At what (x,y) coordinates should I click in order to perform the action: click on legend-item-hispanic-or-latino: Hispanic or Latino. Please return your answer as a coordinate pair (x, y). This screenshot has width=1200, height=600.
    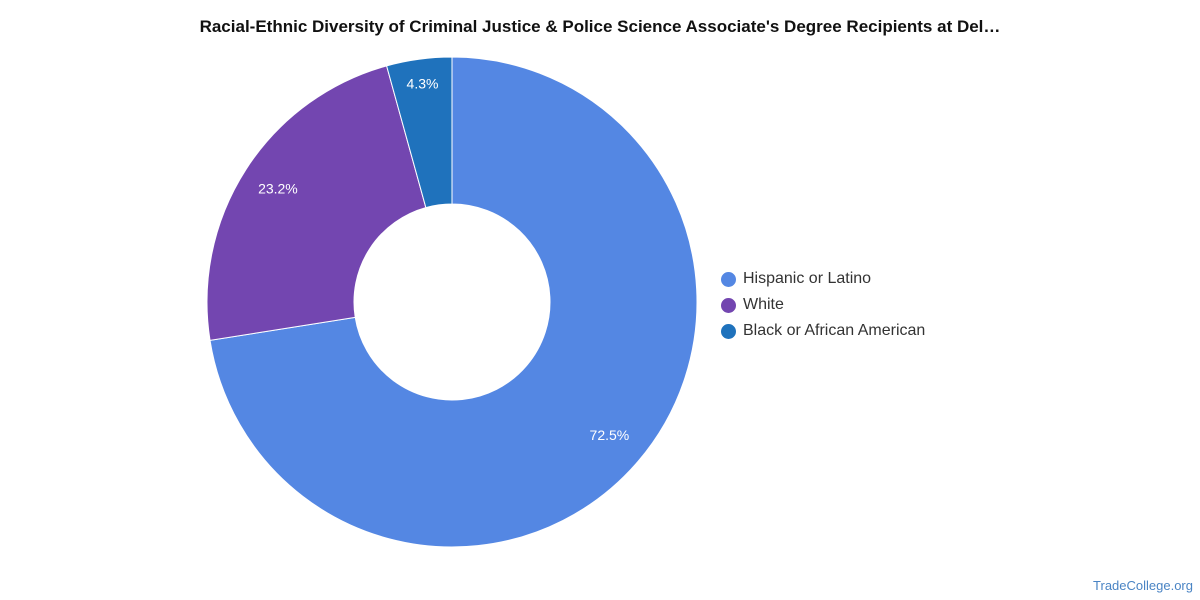
    Looking at the image, I should click on (823, 279).